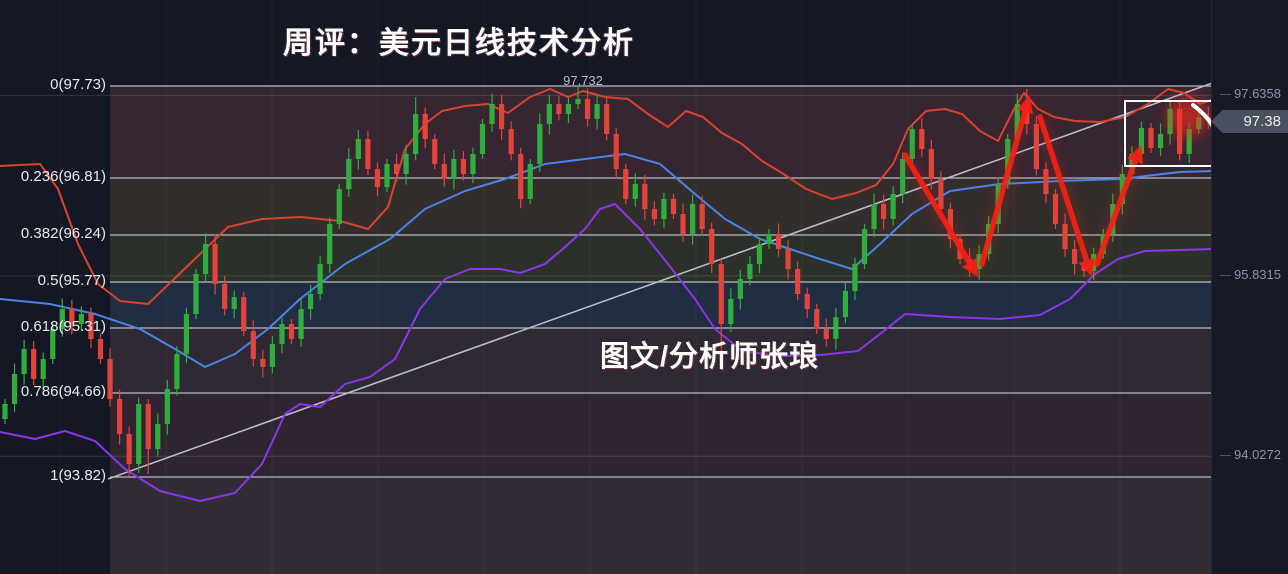  What do you see at coordinates (63, 176) in the screenshot?
I see `fib-label-1: 0.236(96.81)` at bounding box center [63, 176].